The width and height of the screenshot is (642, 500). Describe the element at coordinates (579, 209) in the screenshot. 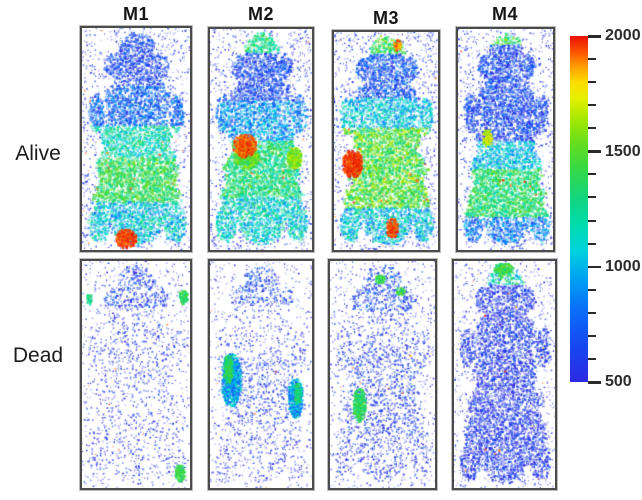

I see `colorbar-gradient` at that location.